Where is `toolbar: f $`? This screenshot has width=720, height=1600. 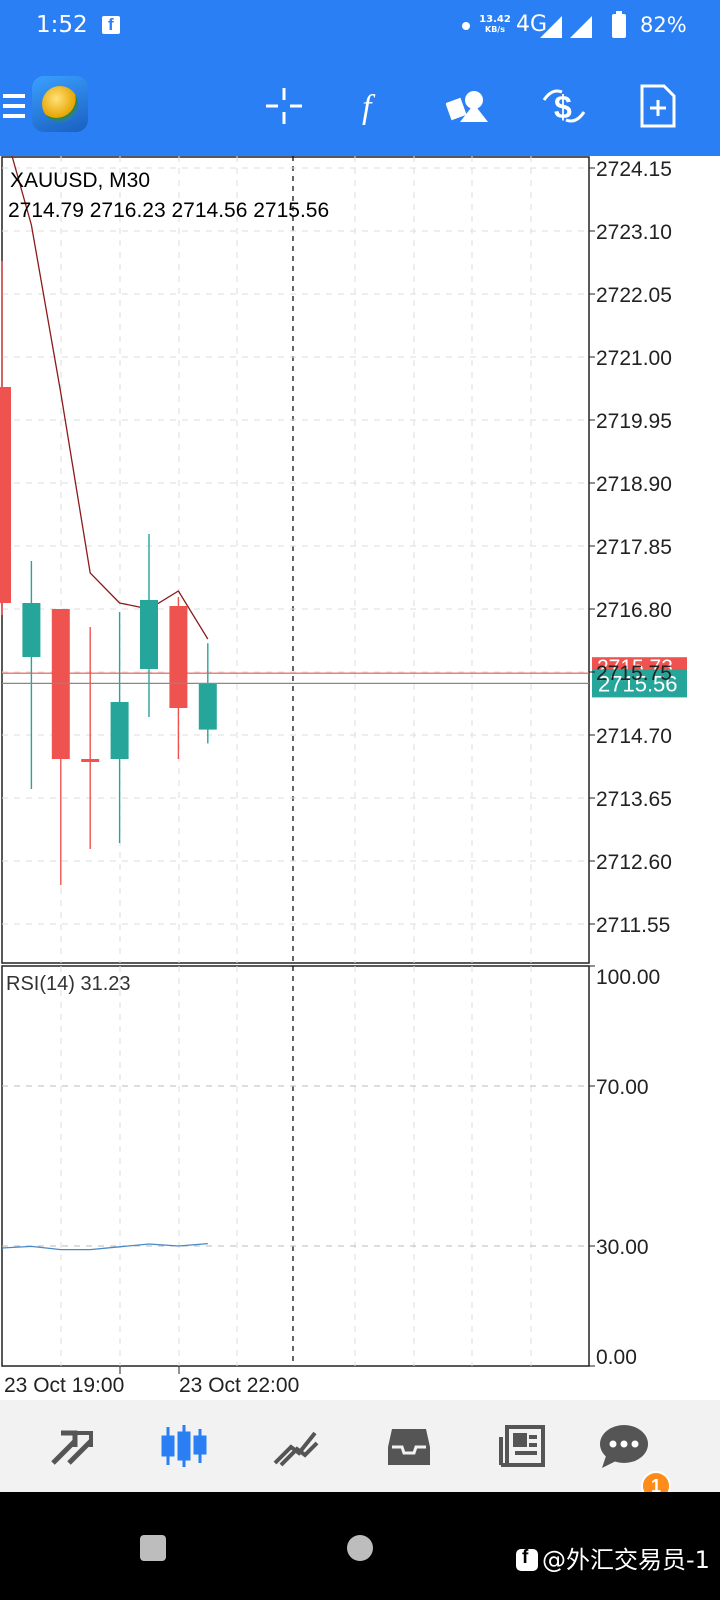
toolbar: f $ is located at coordinates (360, 106).